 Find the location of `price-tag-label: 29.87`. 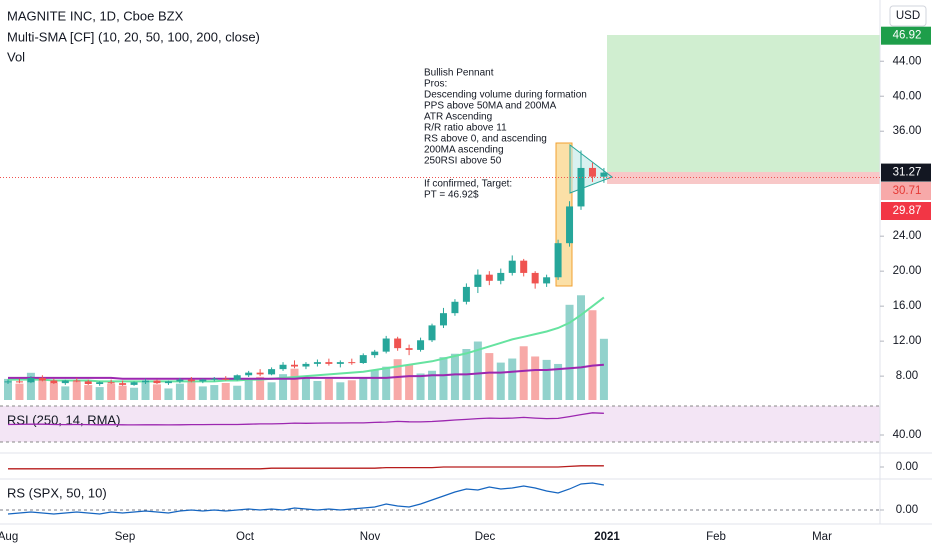

price-tag-label: 29.87 is located at coordinates (907, 211).